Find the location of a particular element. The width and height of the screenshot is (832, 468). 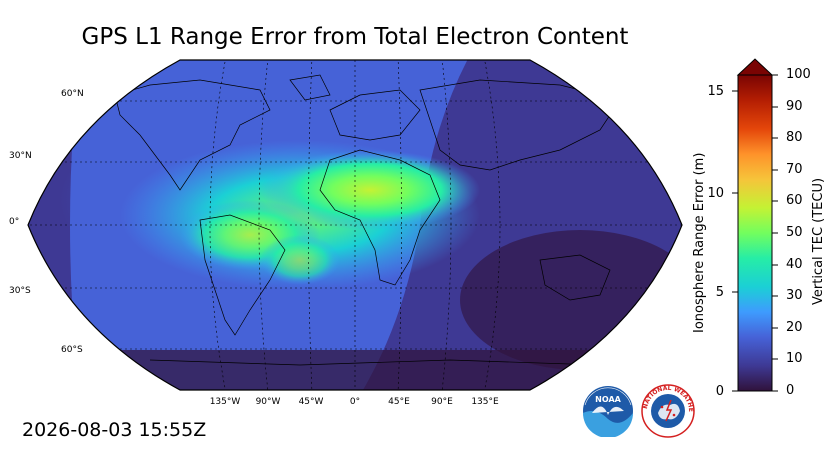

lon-label-135e: 135°E is located at coordinates (485, 402).